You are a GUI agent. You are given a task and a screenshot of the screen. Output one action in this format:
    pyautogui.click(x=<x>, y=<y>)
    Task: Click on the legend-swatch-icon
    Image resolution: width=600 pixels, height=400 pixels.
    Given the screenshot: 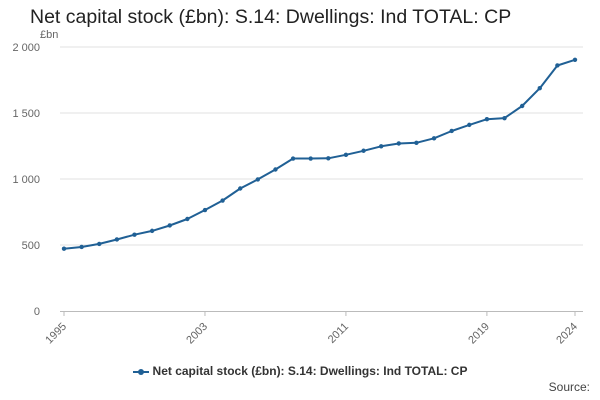 What is the action you would take?
    pyautogui.click(x=140, y=372)
    